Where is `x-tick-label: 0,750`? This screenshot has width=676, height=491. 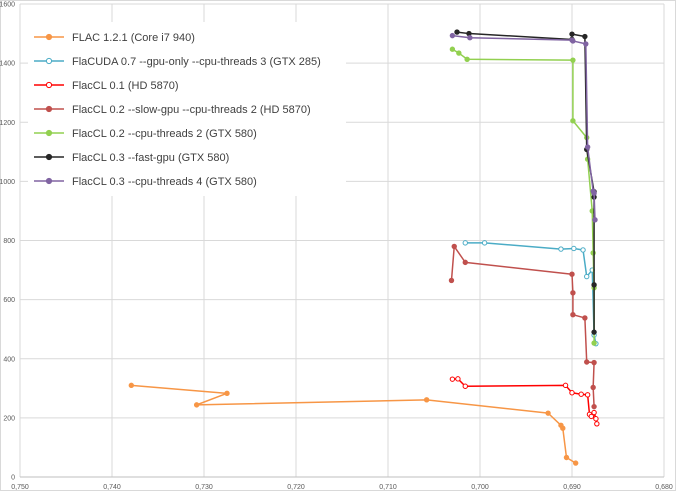 x-tick-label: 0,750 is located at coordinates (20, 487).